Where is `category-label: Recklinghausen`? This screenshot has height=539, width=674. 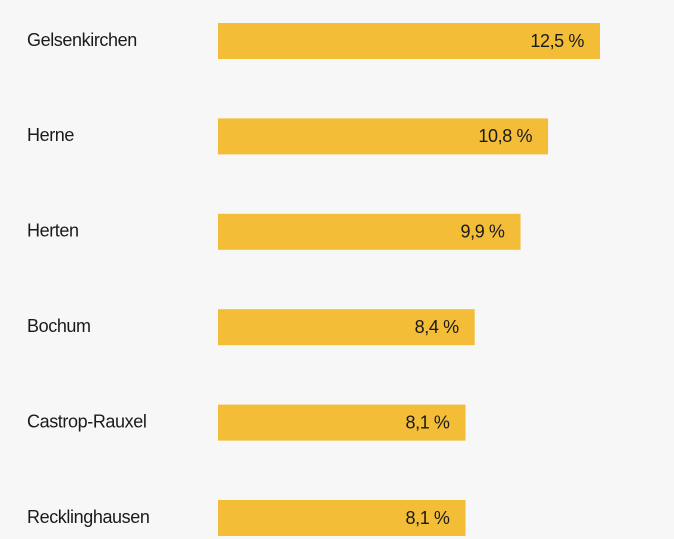
category-label: Recklinghausen is located at coordinates (88, 517).